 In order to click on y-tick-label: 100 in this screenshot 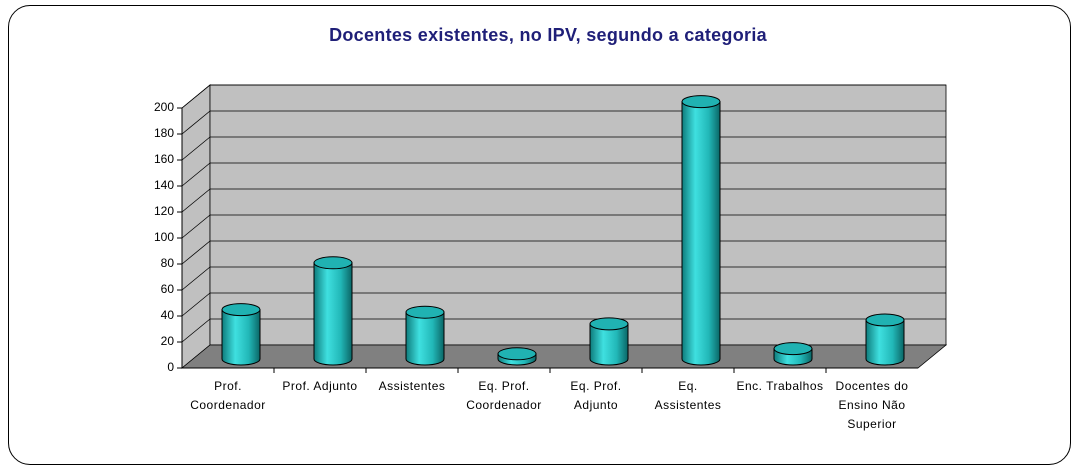, I will do `click(164, 237)`.